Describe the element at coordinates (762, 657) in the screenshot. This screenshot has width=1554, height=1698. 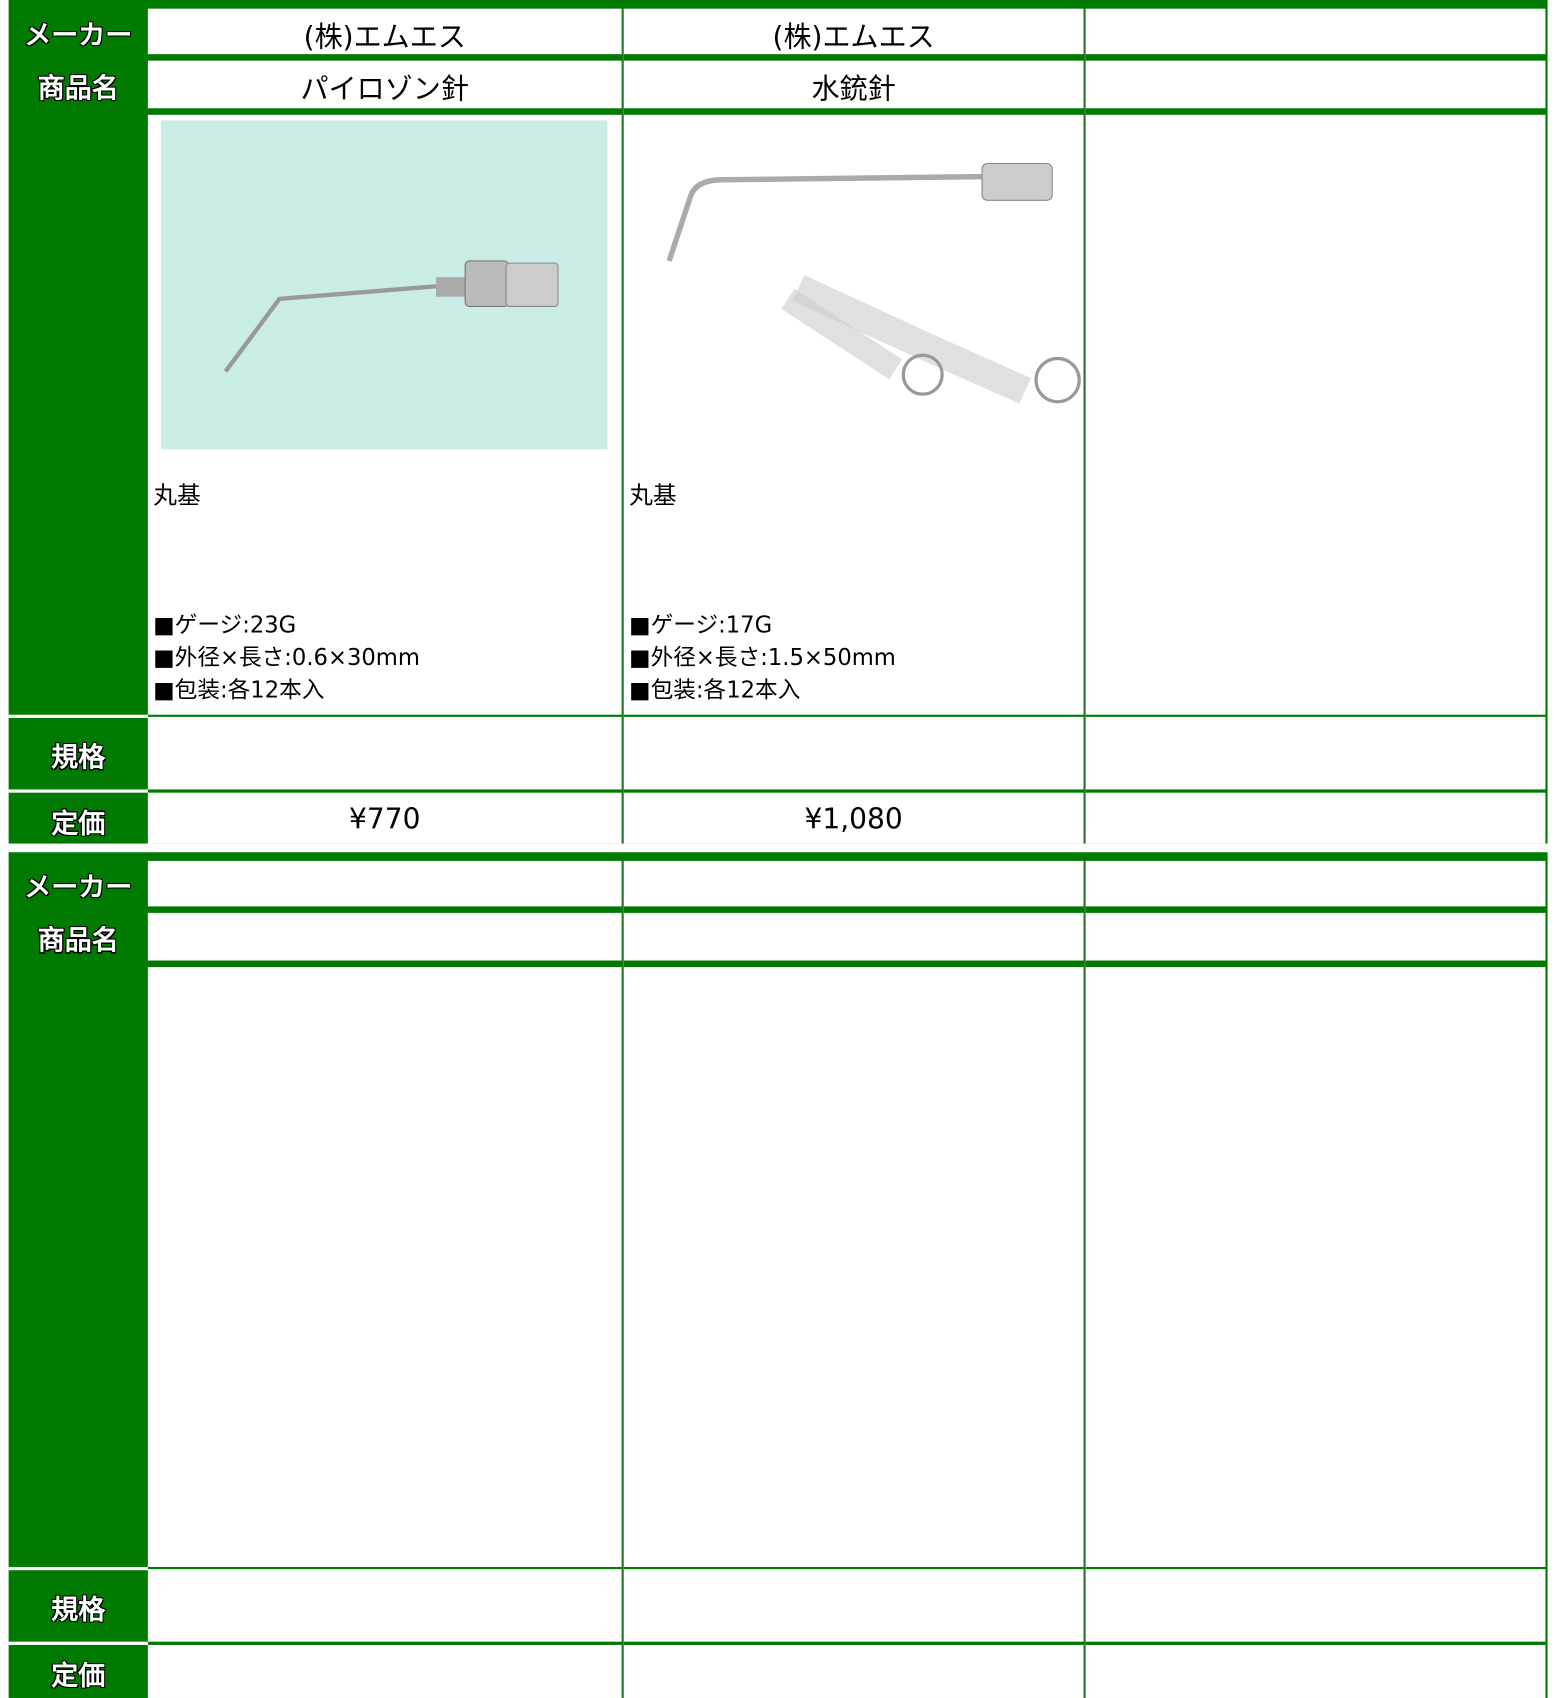
I see `spec-line: ■外径×長さ:1.5×50mm` at that location.